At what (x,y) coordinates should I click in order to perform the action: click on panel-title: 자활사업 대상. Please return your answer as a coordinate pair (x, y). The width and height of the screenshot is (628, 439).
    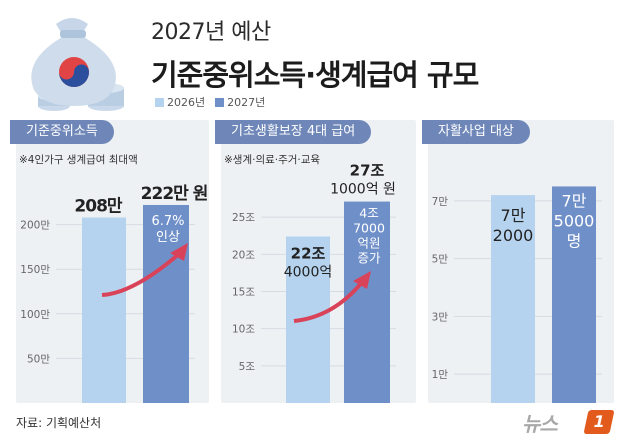
    Looking at the image, I should click on (476, 132).